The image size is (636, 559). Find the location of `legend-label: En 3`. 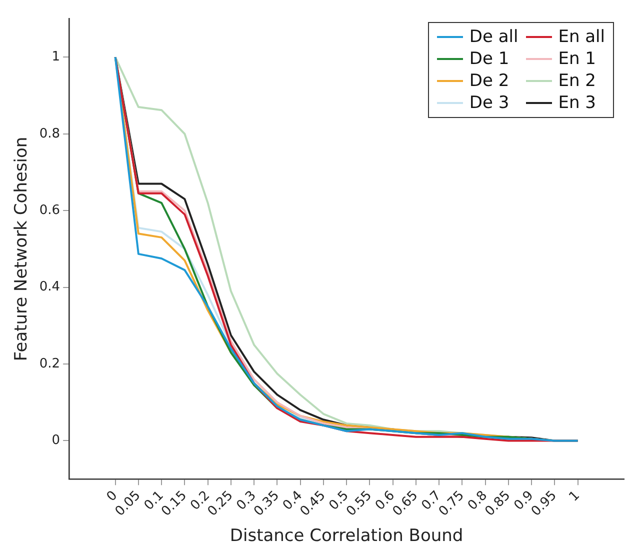

legend-label: En 3 is located at coordinates (577, 103).